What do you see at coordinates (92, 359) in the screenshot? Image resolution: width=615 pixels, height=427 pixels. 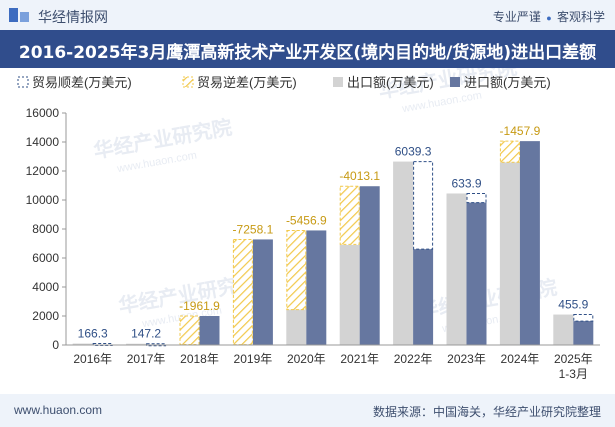 I see `x-tick-label: 2016年` at bounding box center [92, 359].